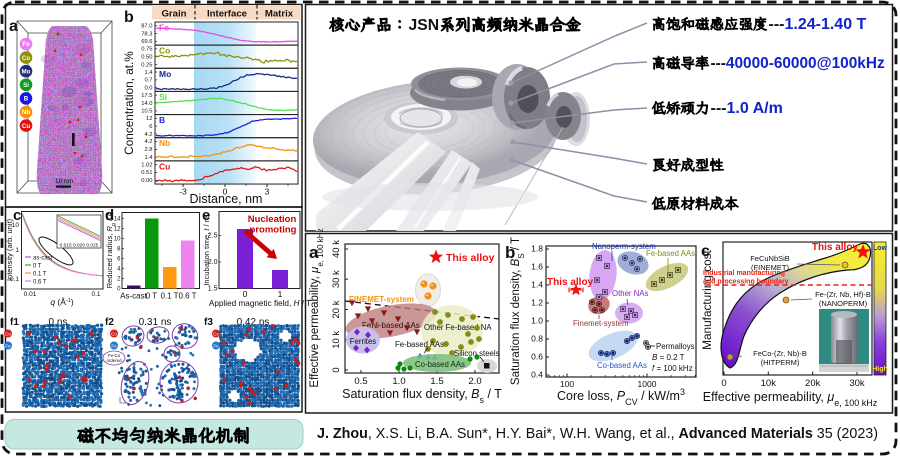  I want to click on svg-text: 10 k, so click(336, 340).